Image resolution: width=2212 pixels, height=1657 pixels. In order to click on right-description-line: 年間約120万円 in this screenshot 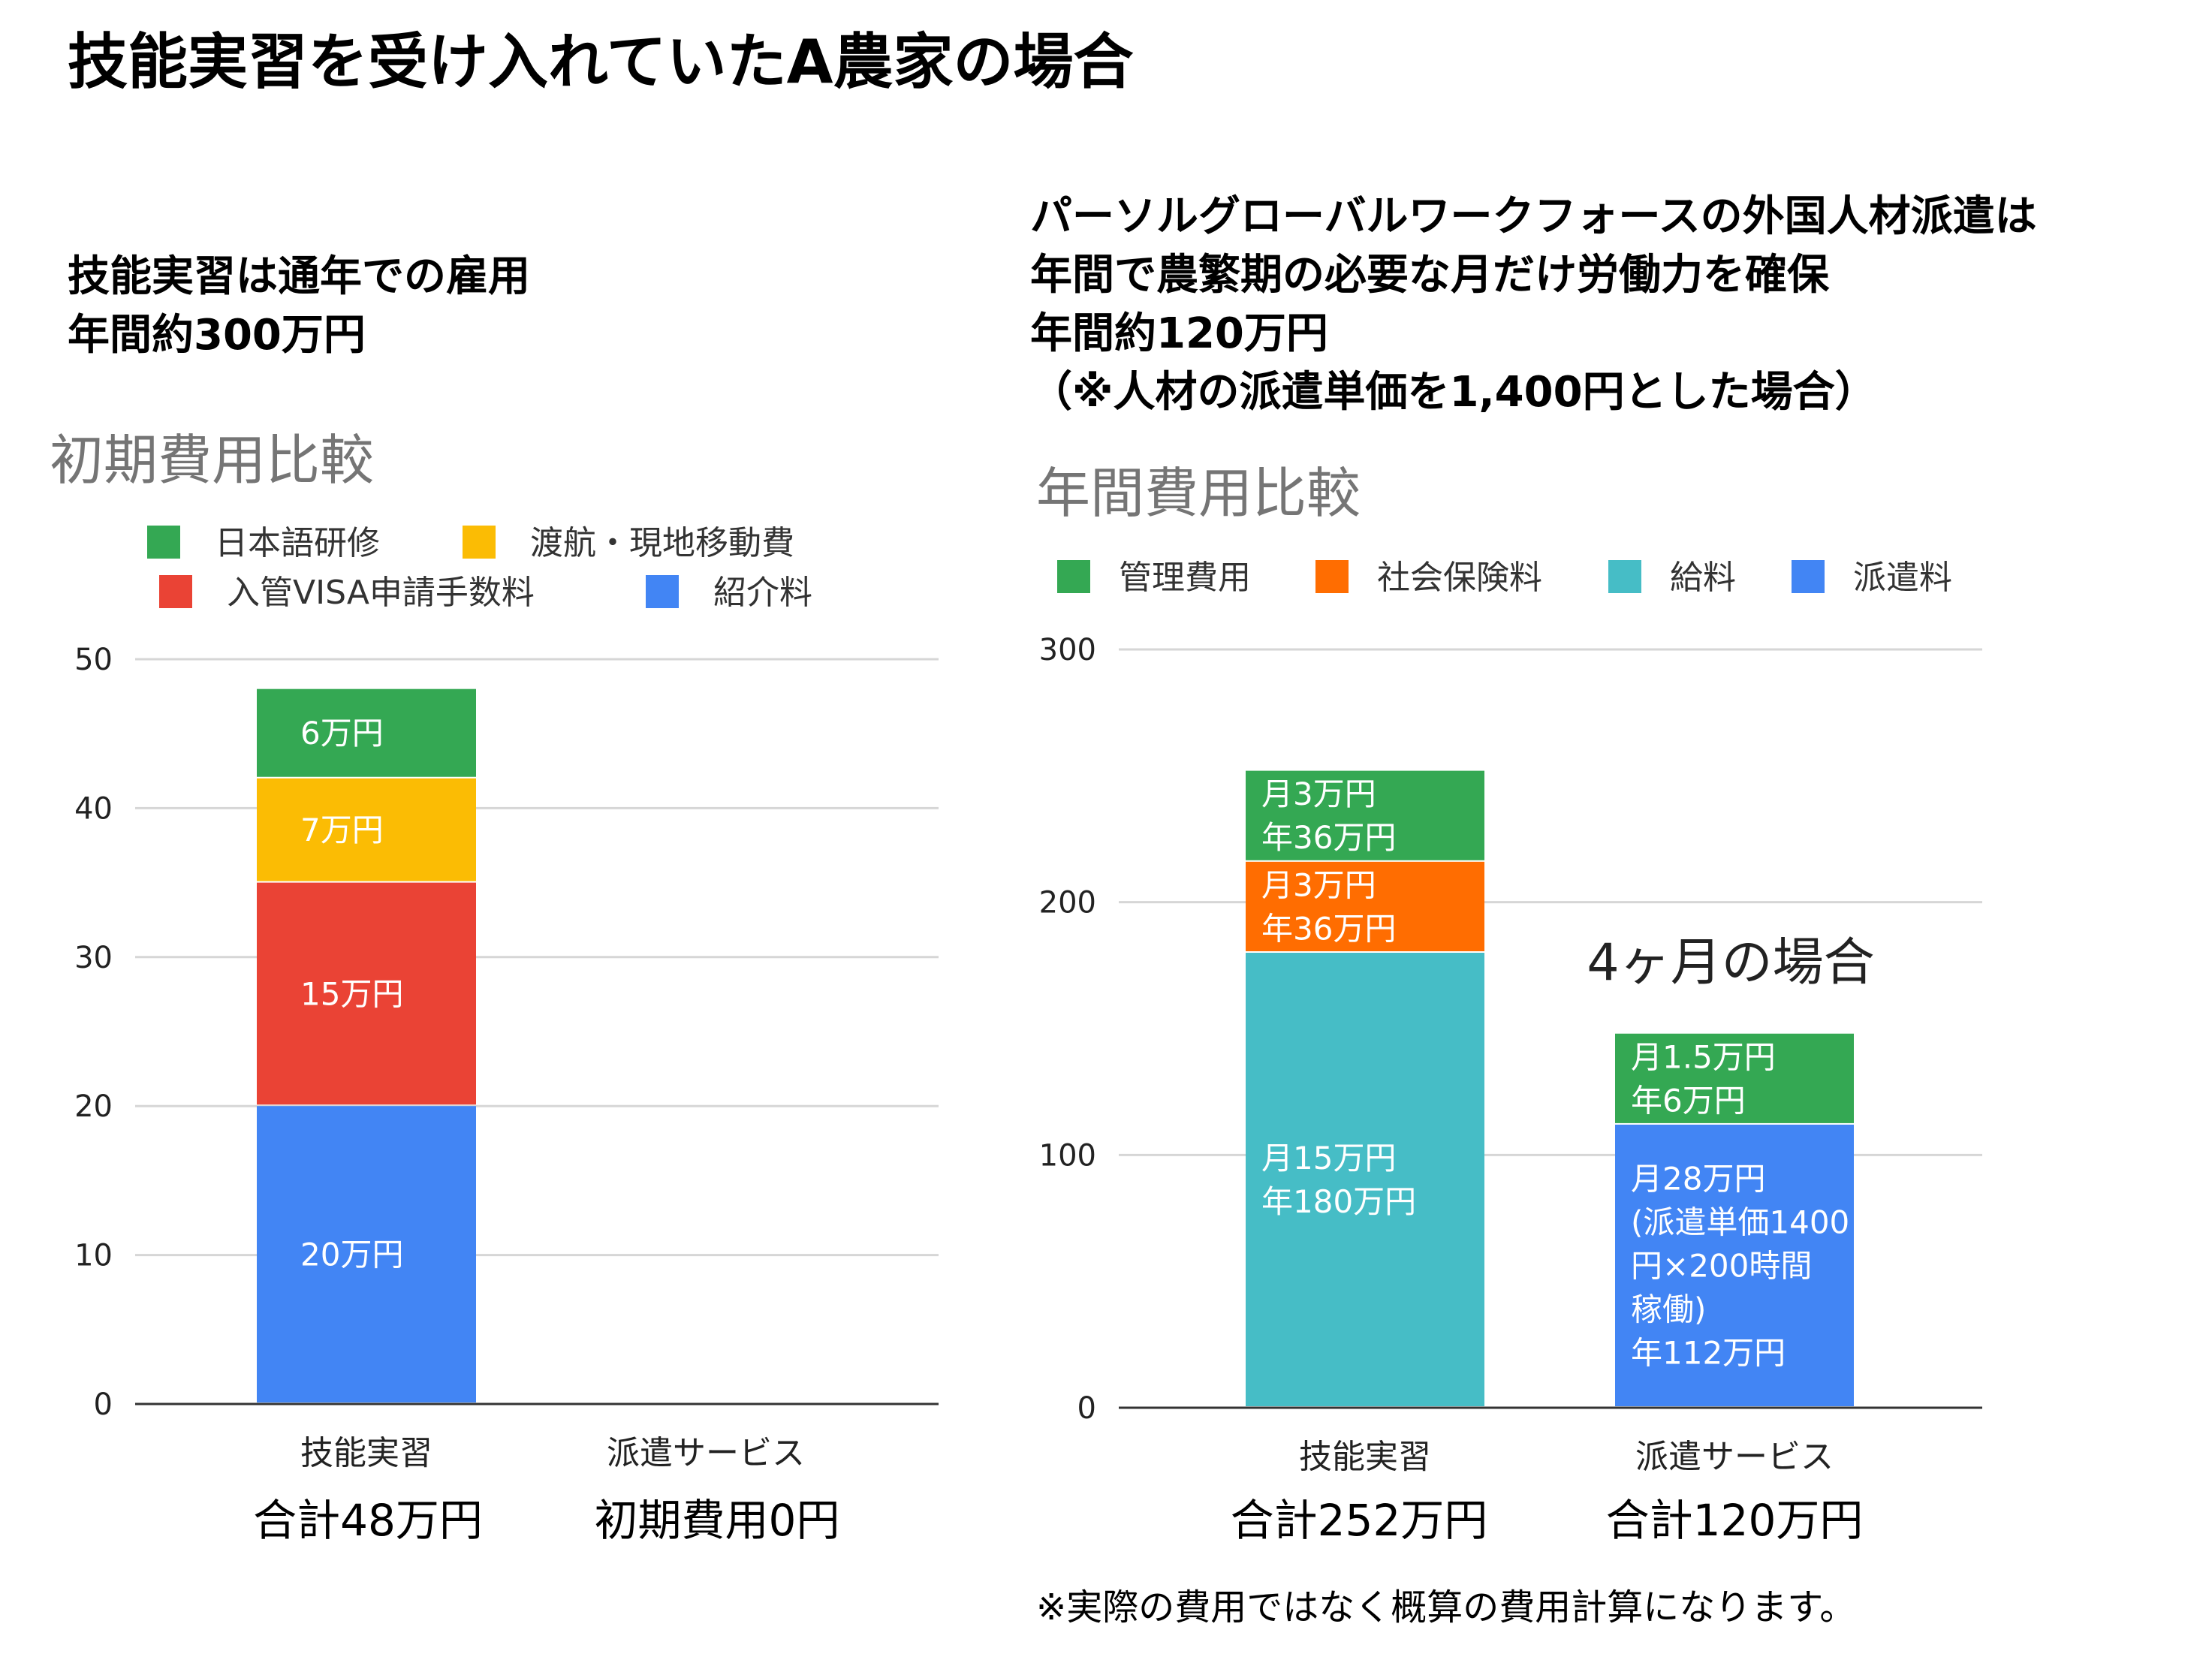, I will do `click(1179, 333)`.